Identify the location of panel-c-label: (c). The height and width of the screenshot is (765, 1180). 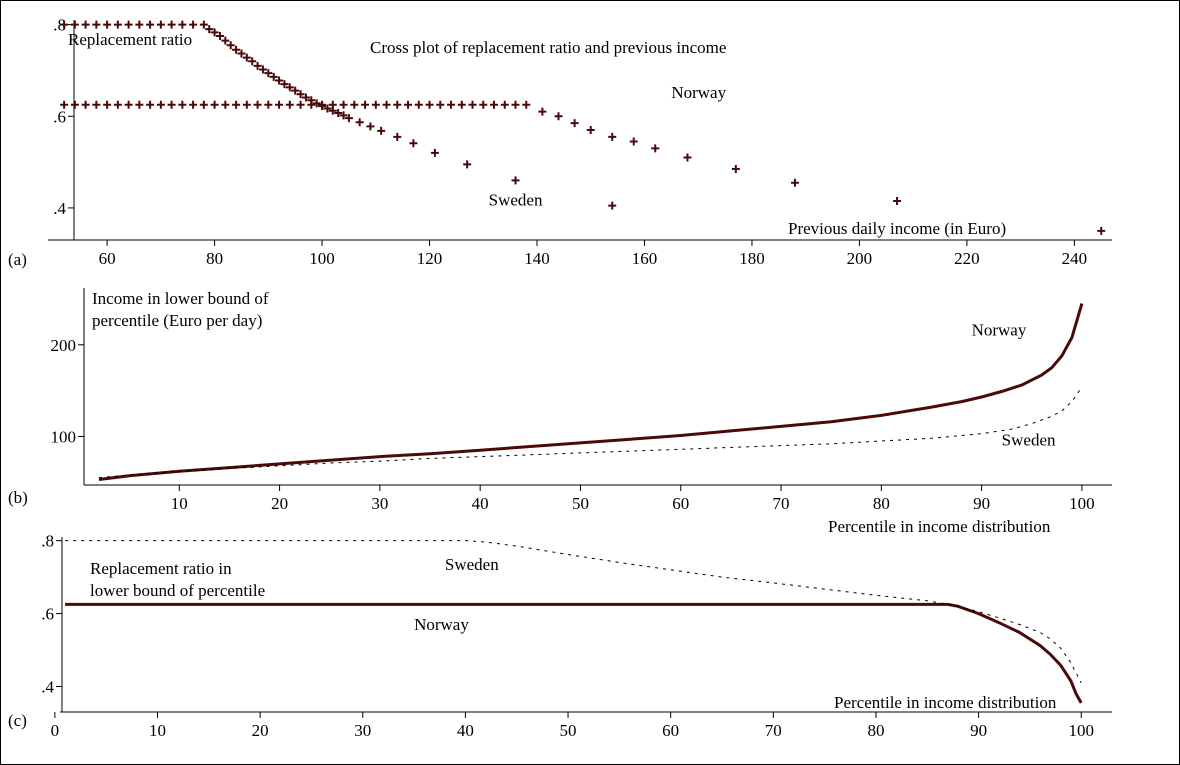
(17, 720).